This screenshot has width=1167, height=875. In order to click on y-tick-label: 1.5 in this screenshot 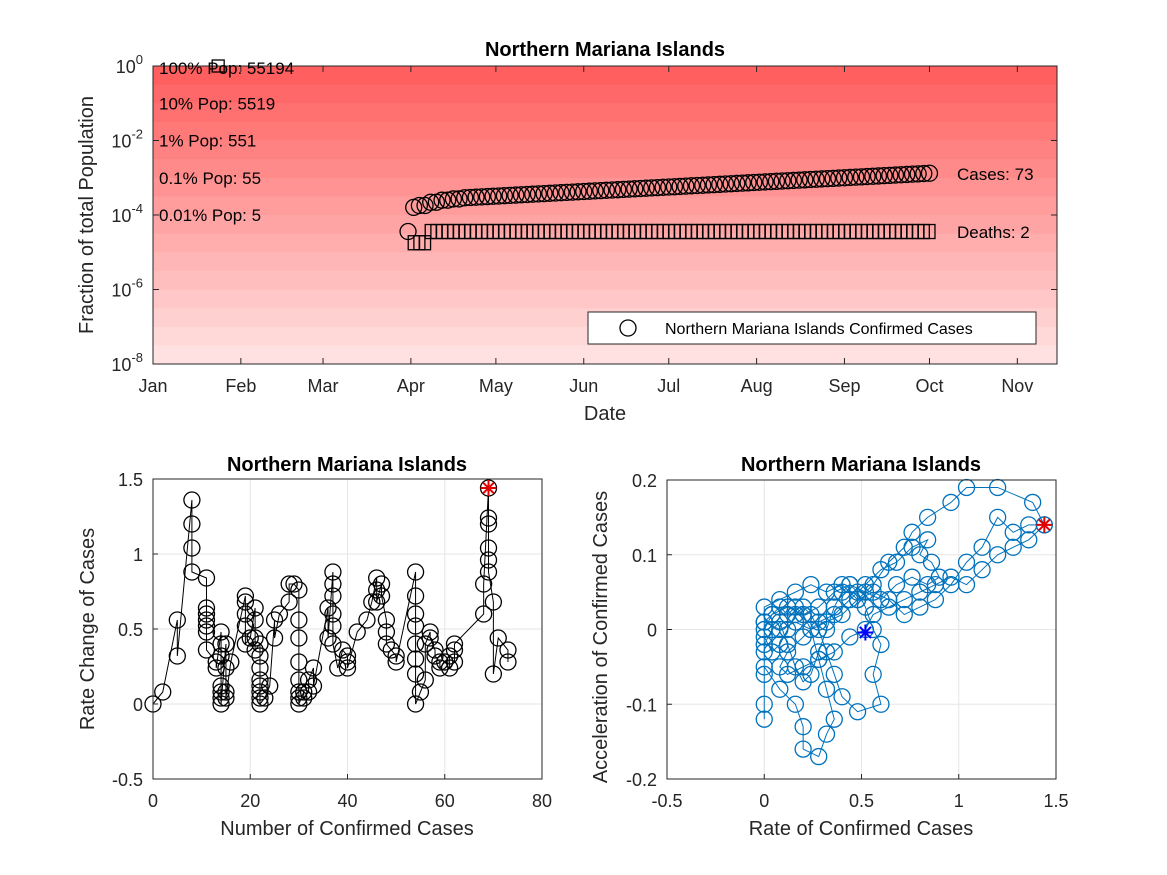, I will do `click(130, 480)`.